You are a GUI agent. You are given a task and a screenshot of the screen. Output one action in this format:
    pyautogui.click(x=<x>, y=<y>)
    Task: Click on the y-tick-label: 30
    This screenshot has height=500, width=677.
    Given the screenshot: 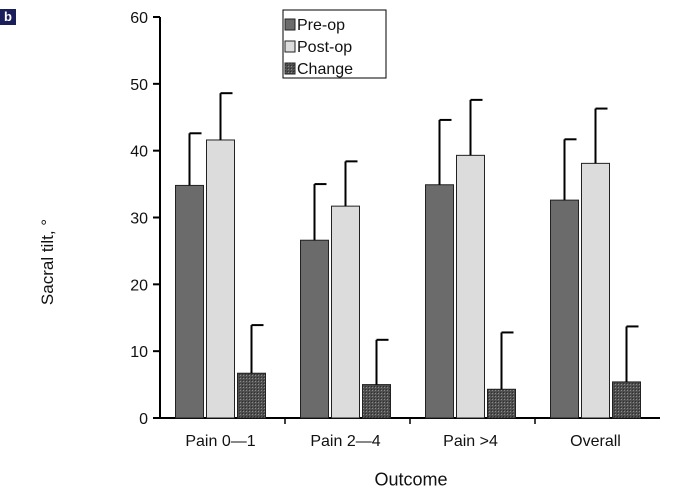 What is the action you would take?
    pyautogui.click(x=139, y=219)
    